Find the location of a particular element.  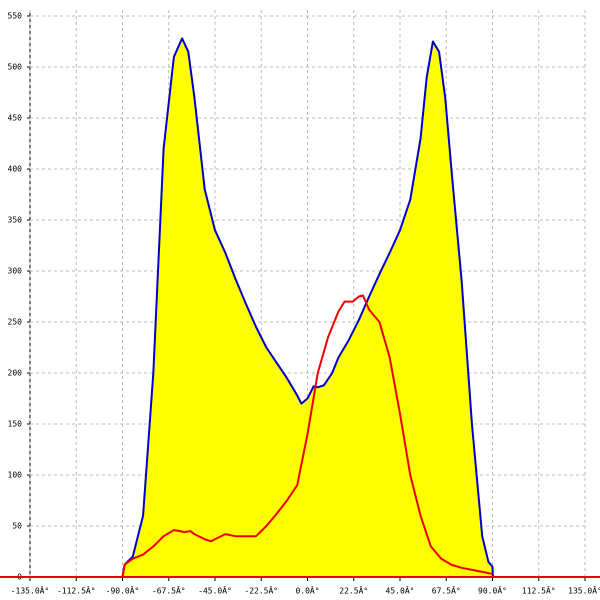

x-tick-label: 45.0Â° is located at coordinates (400, 590).